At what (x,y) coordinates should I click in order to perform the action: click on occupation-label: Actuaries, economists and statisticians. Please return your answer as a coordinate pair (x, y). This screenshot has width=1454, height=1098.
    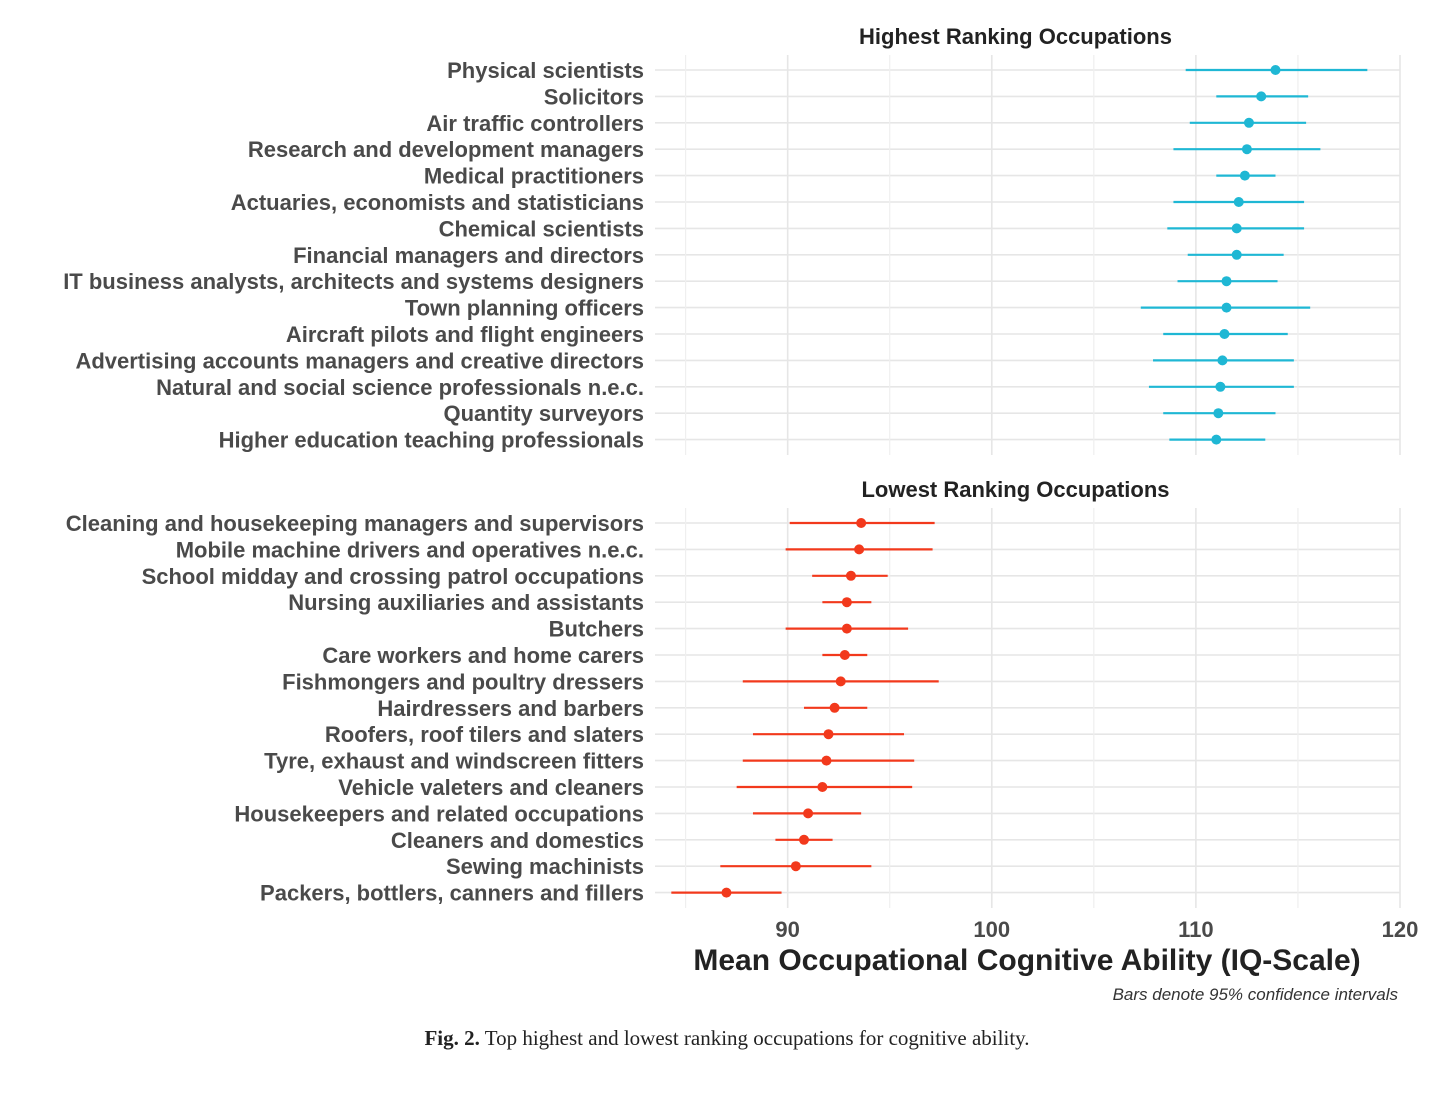
    Looking at the image, I should click on (437, 202).